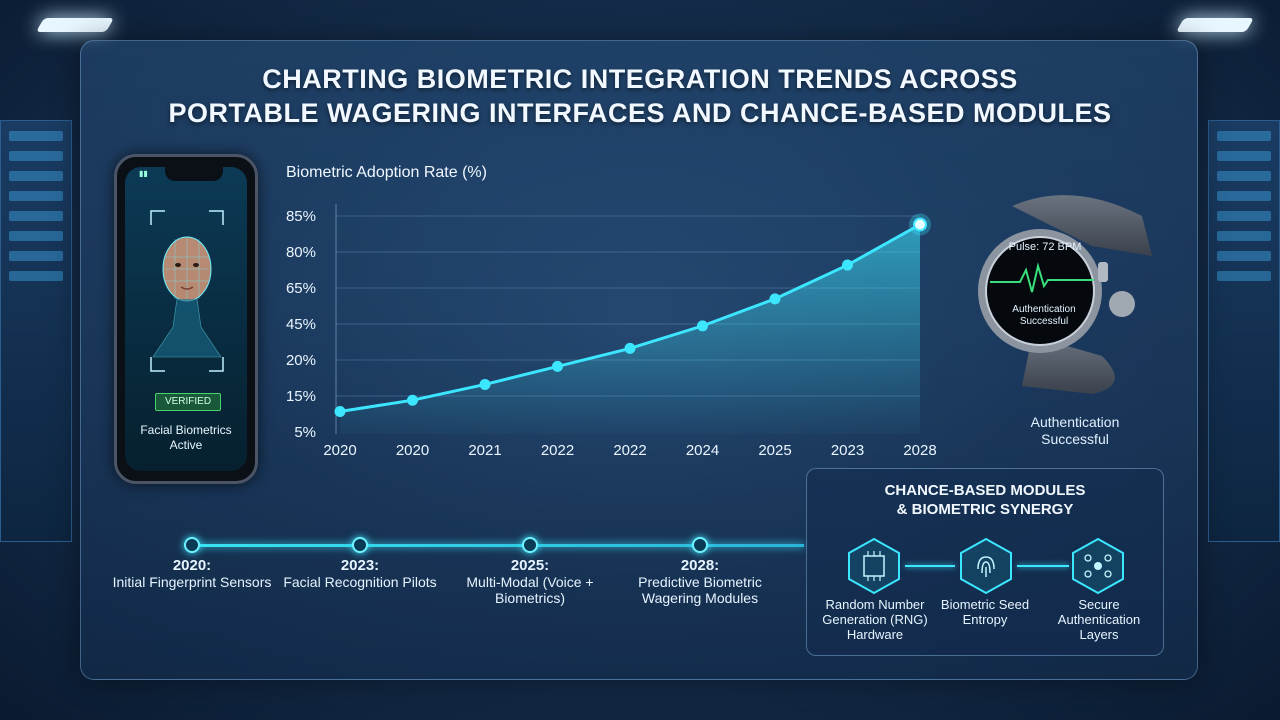  I want to click on x-tick-label: 2023, so click(847, 450).